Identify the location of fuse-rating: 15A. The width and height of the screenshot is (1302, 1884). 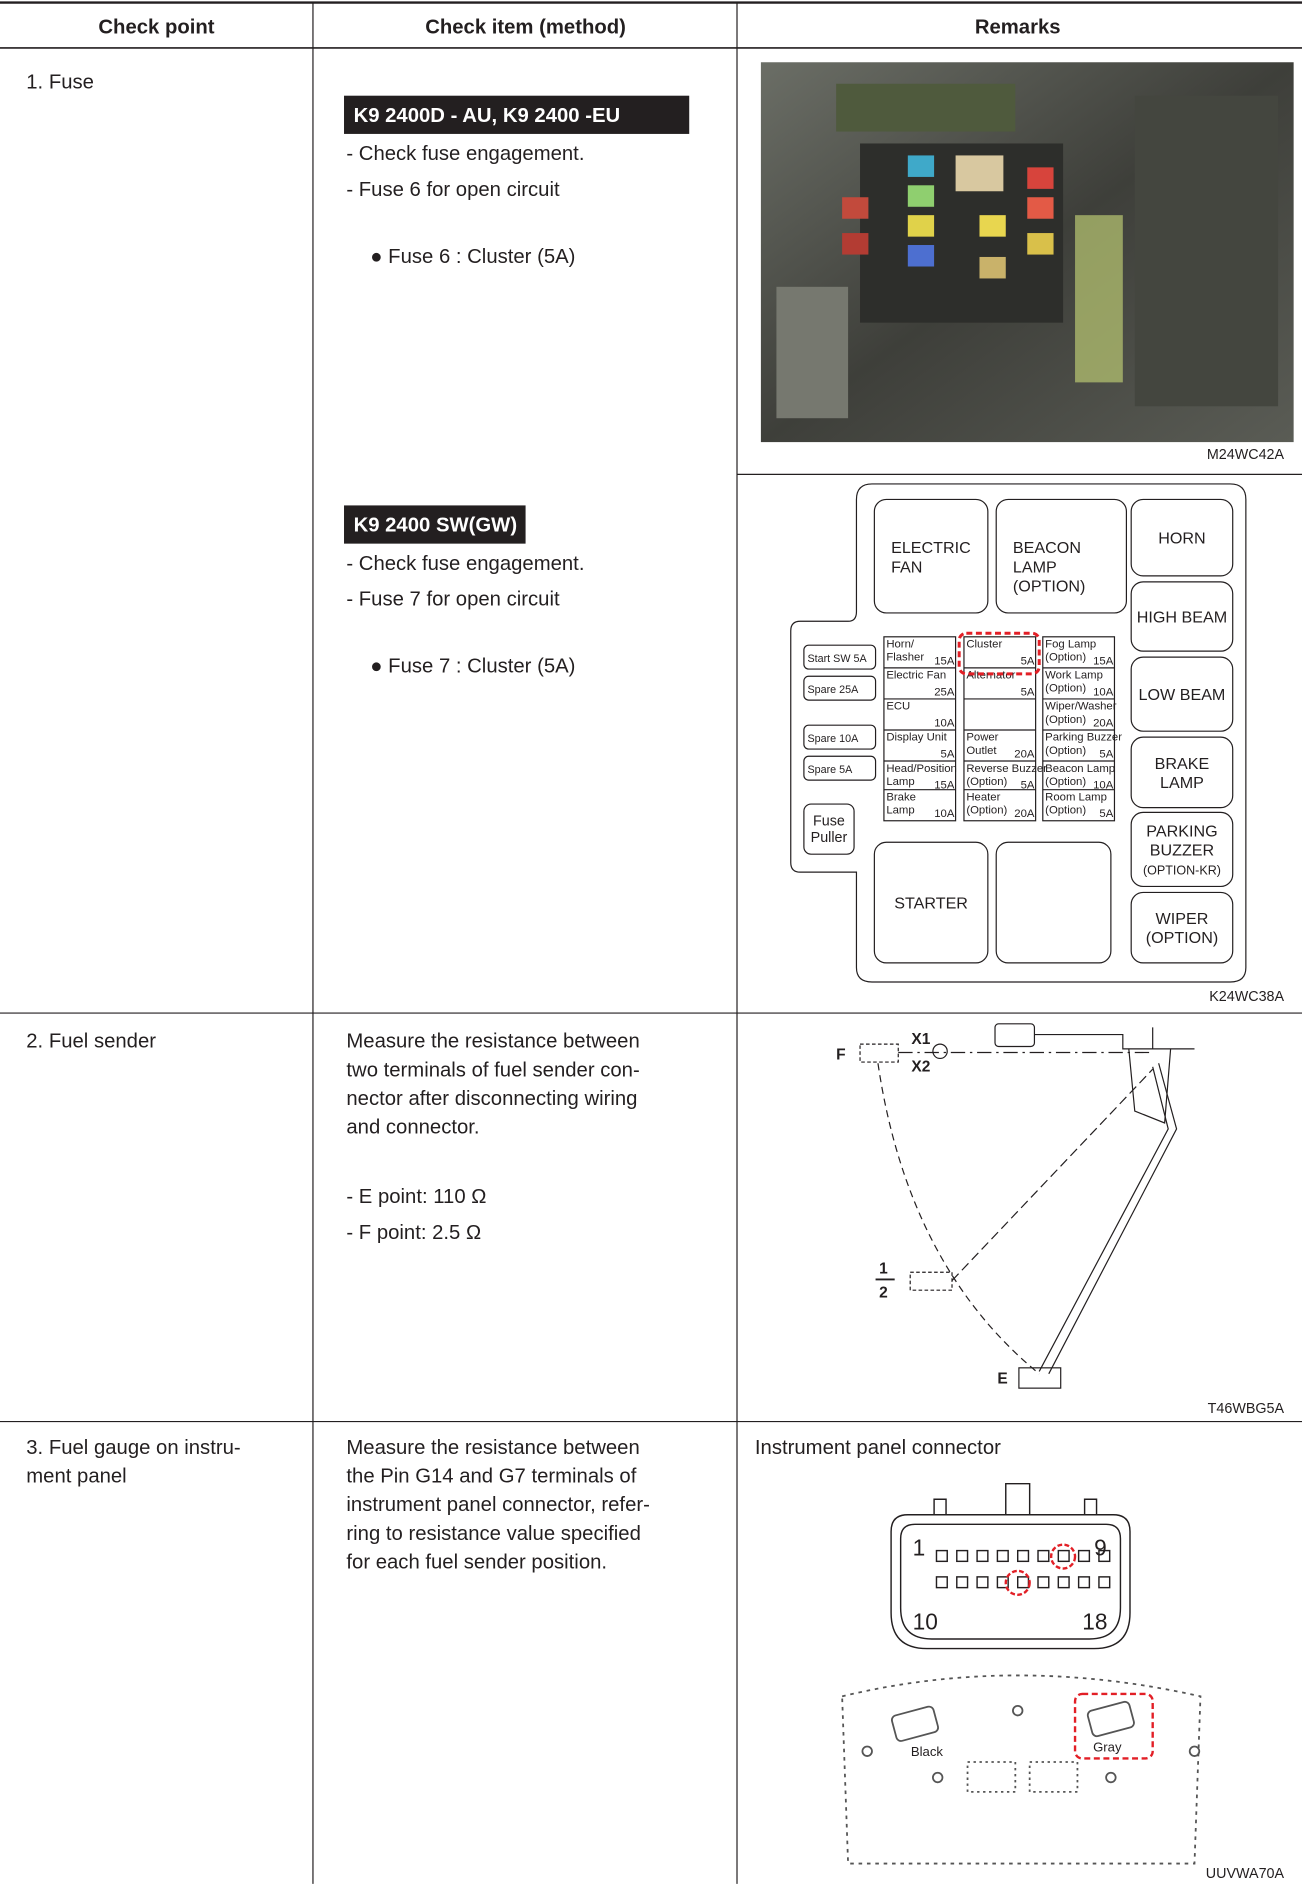
(944, 786).